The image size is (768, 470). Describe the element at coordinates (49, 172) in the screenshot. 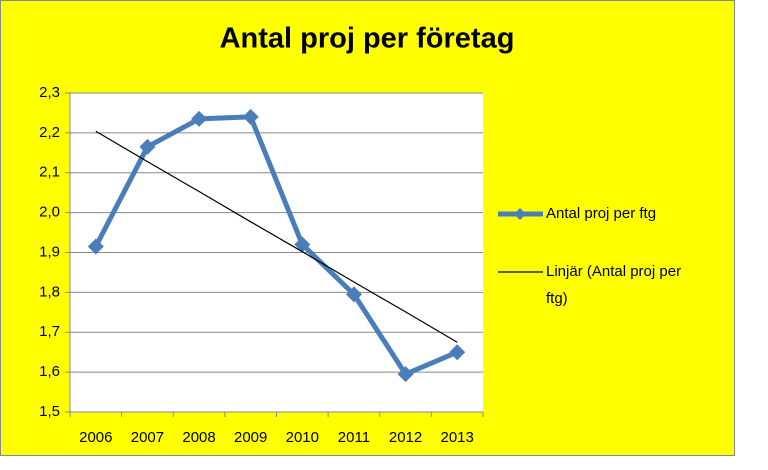

I see `y-tick-label: 2,1` at that location.